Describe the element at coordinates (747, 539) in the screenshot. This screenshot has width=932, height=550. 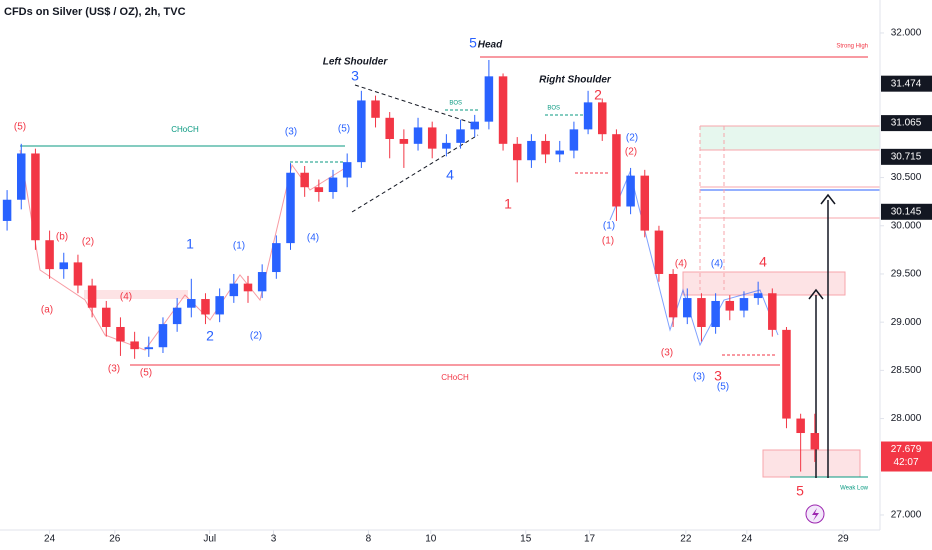
I see `x-tick-label: 24` at that location.